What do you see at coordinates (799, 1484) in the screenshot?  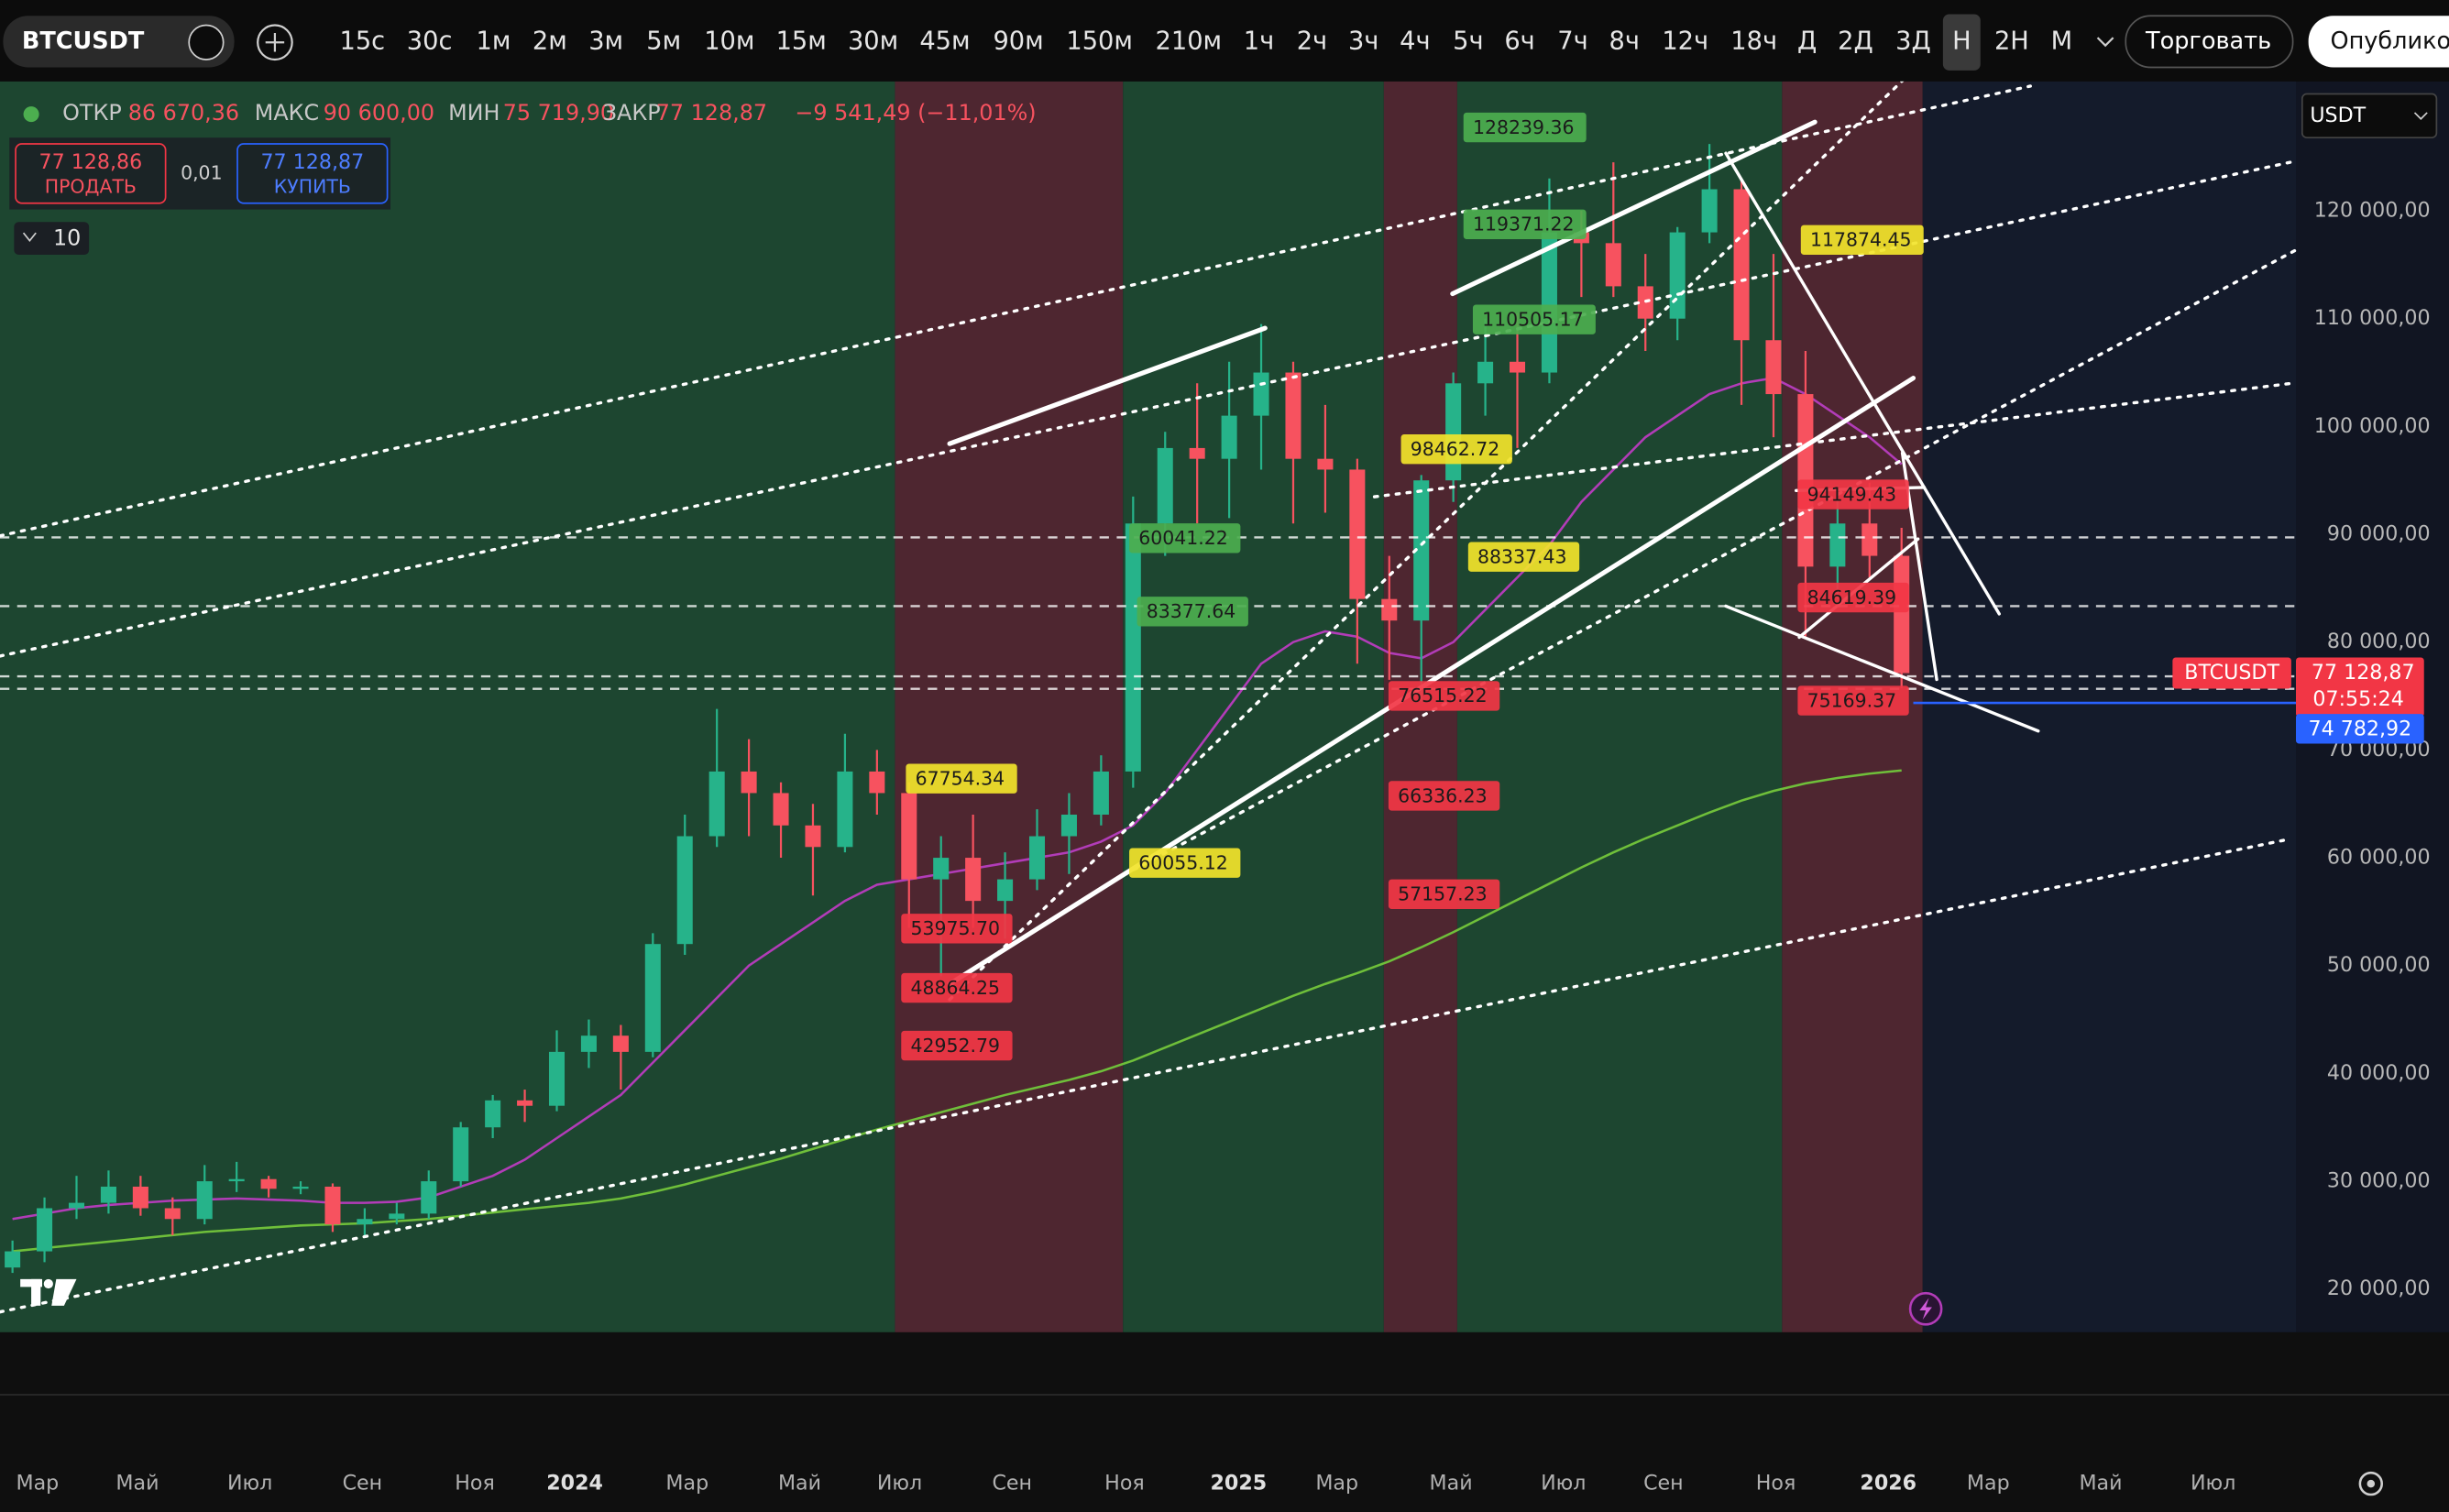 I see `x-tick-label: Май` at bounding box center [799, 1484].